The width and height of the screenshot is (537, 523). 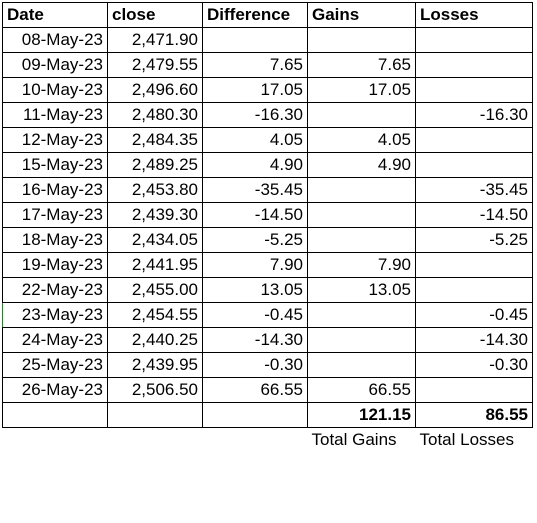 I want to click on cell-difference: -14.50, so click(x=255, y=215).